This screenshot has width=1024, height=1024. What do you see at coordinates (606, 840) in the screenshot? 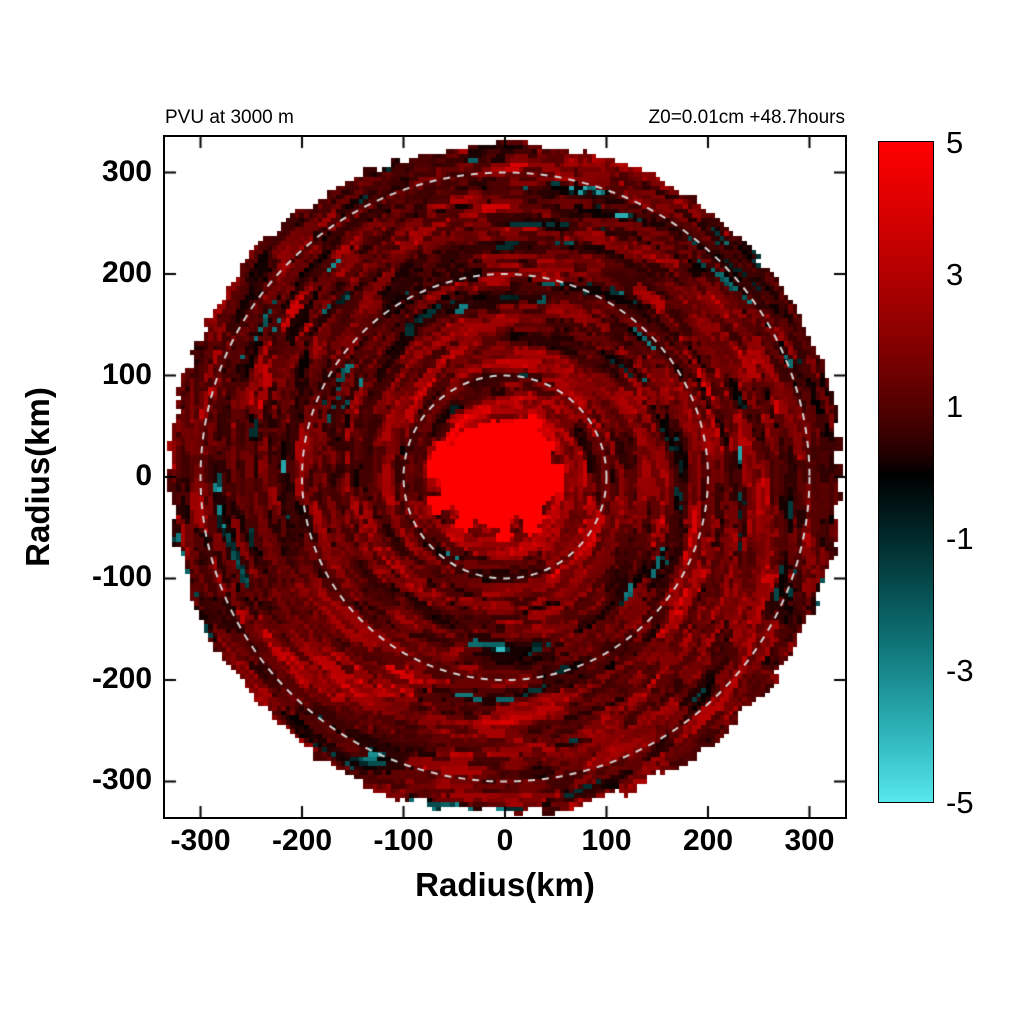
I see `x-tick-label: 100` at bounding box center [606, 840].